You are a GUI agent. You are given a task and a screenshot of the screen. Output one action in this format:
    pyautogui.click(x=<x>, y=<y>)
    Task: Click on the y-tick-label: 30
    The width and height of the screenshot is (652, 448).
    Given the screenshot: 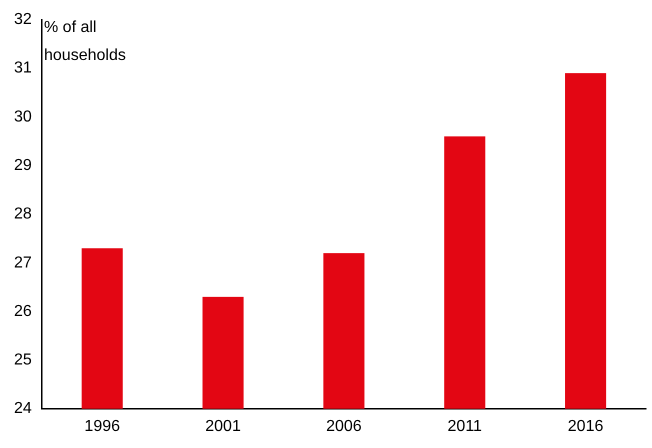 What is the action you would take?
    pyautogui.click(x=23, y=117)
    